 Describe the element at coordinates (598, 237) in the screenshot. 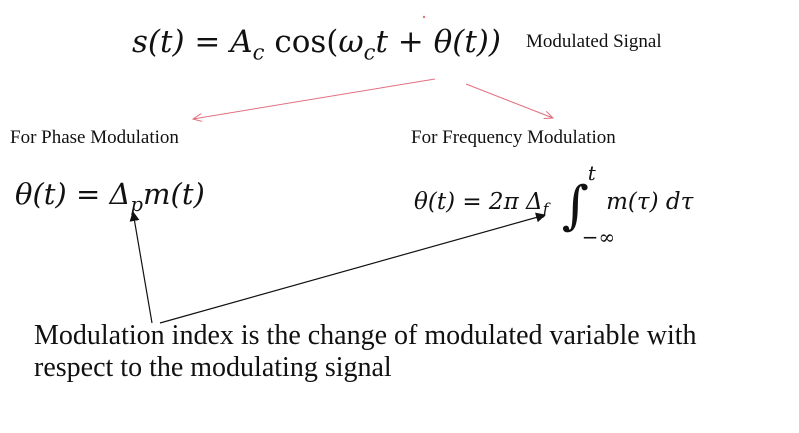

I see `integral-lower-limit: −∞` at that location.